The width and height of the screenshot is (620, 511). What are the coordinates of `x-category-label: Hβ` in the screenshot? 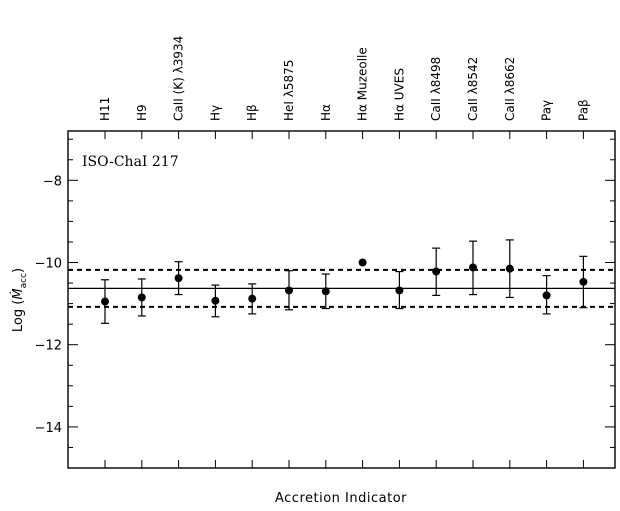 It's located at (252, 112).